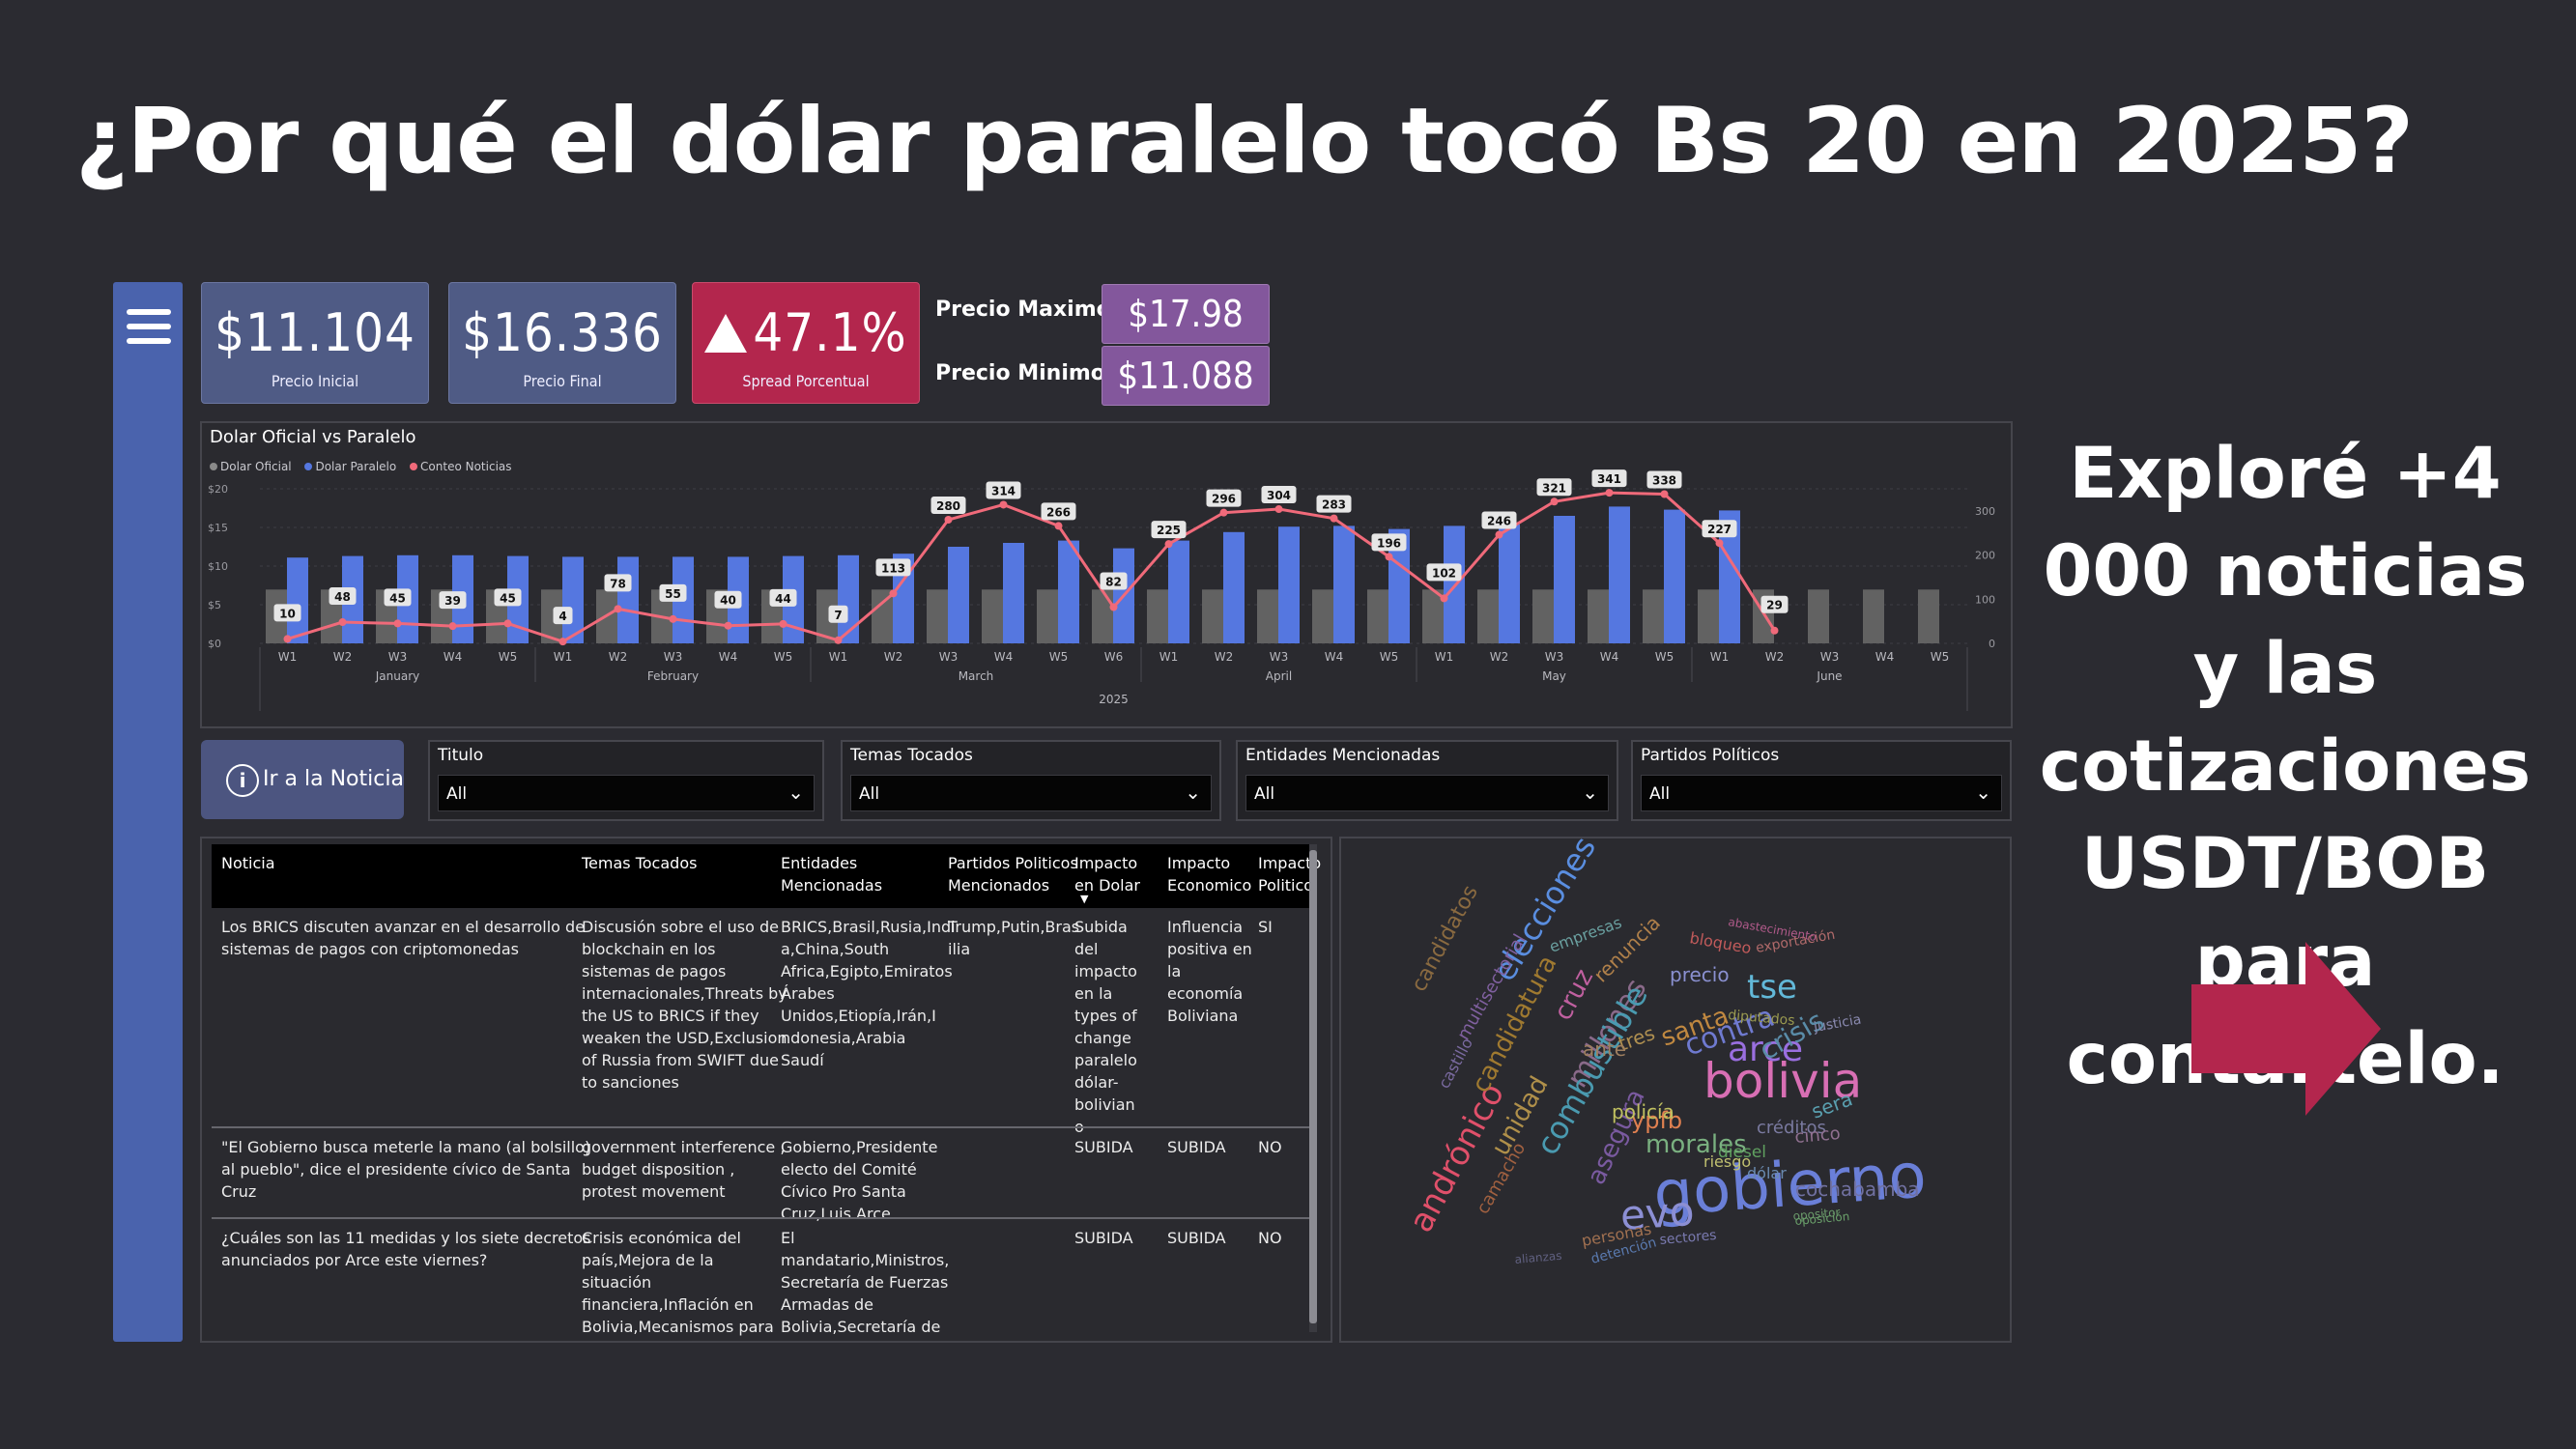  Describe the element at coordinates (1605, 1049) in the screenshot. I see `word-cloud-word: ante` at that location.